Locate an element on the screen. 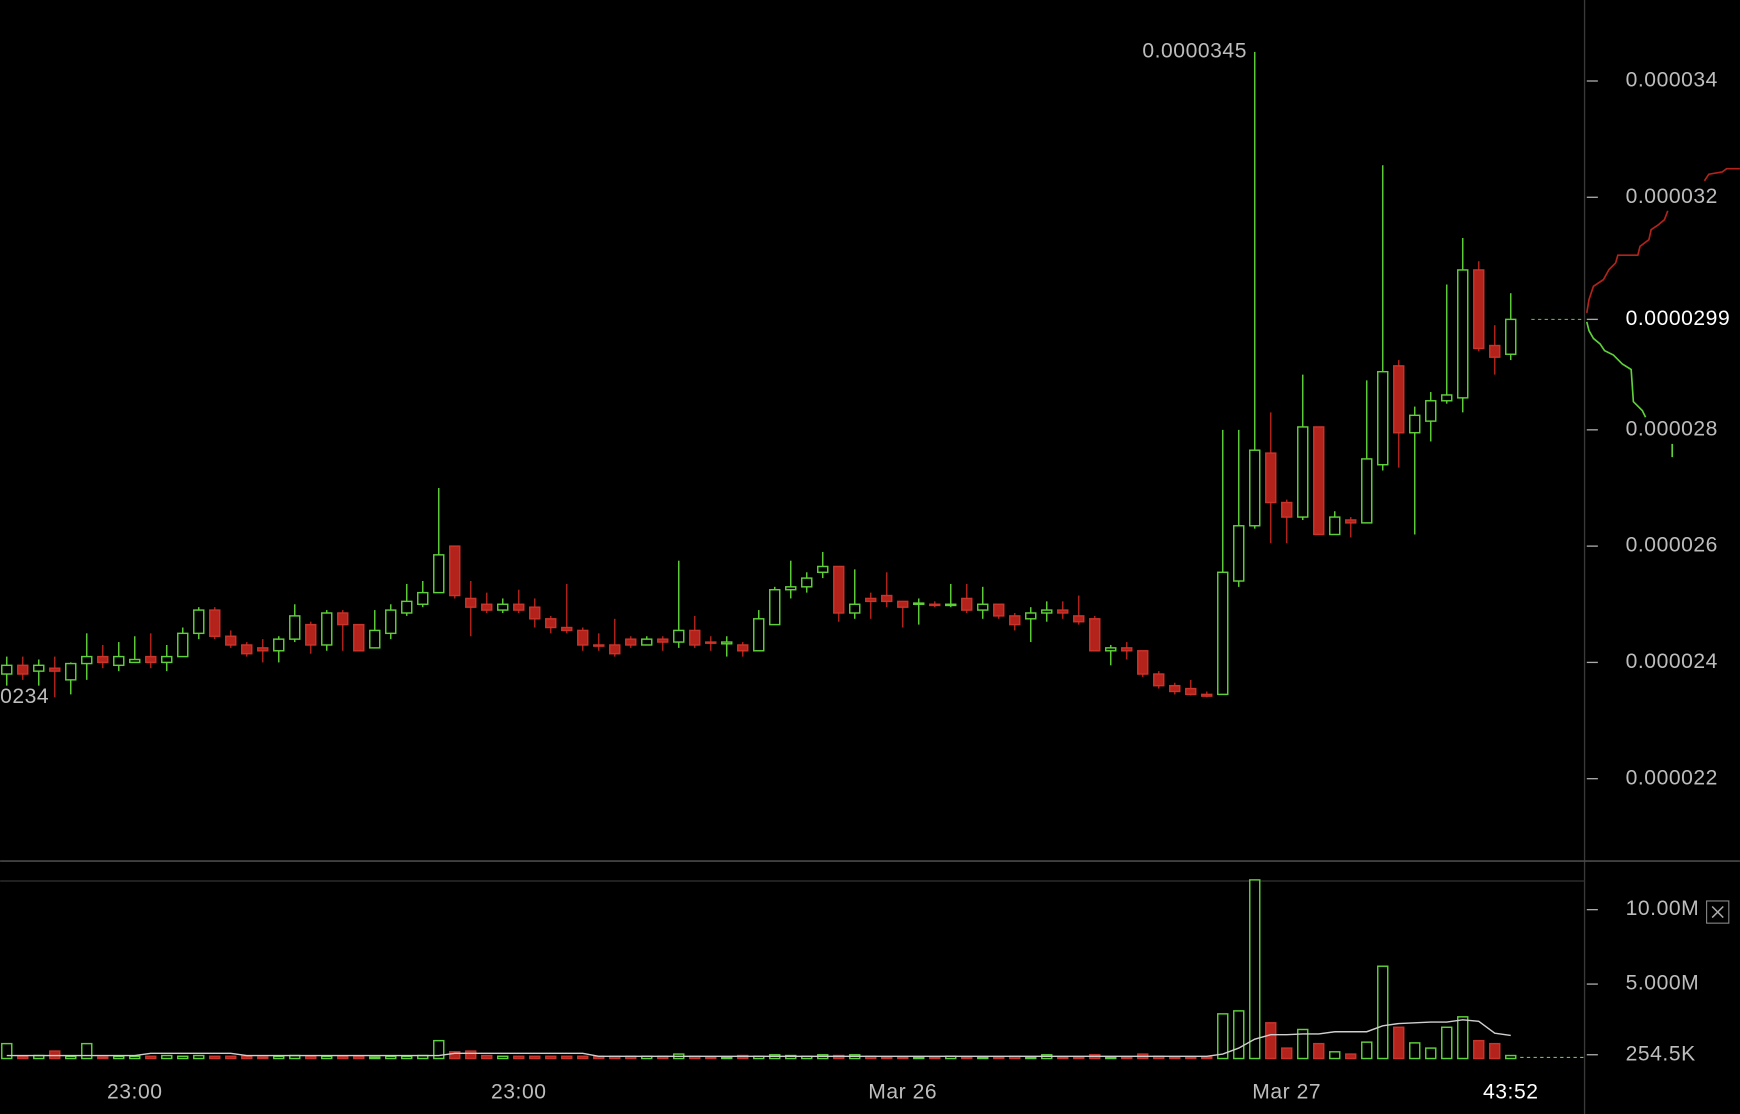  y-tick-label: 0.000022 is located at coordinates (1672, 777).